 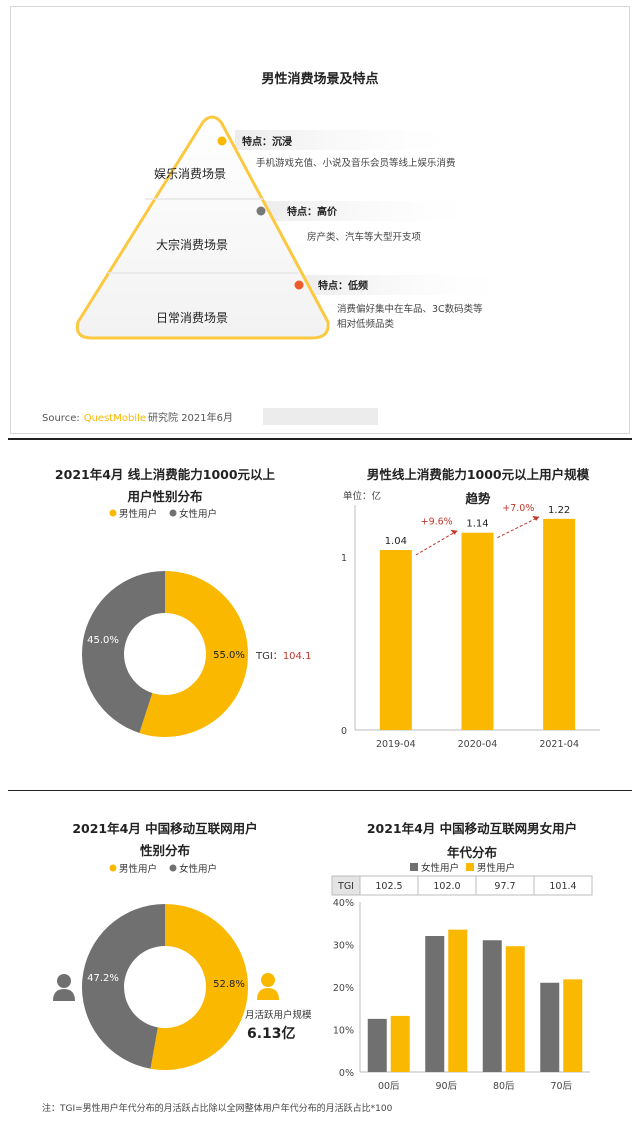 I want to click on tgi-cell, so click(x=563, y=885).